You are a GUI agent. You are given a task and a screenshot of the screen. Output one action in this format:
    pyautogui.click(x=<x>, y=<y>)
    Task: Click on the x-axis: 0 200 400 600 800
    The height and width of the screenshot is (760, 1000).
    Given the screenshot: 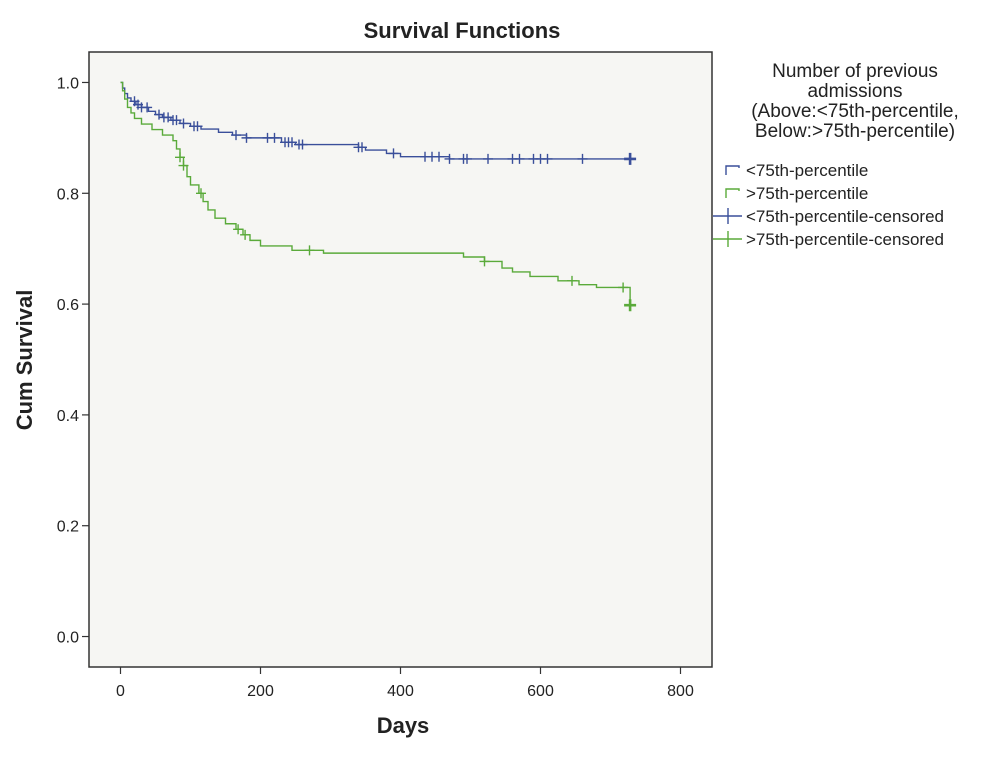 What is the action you would take?
    pyautogui.click(x=405, y=683)
    